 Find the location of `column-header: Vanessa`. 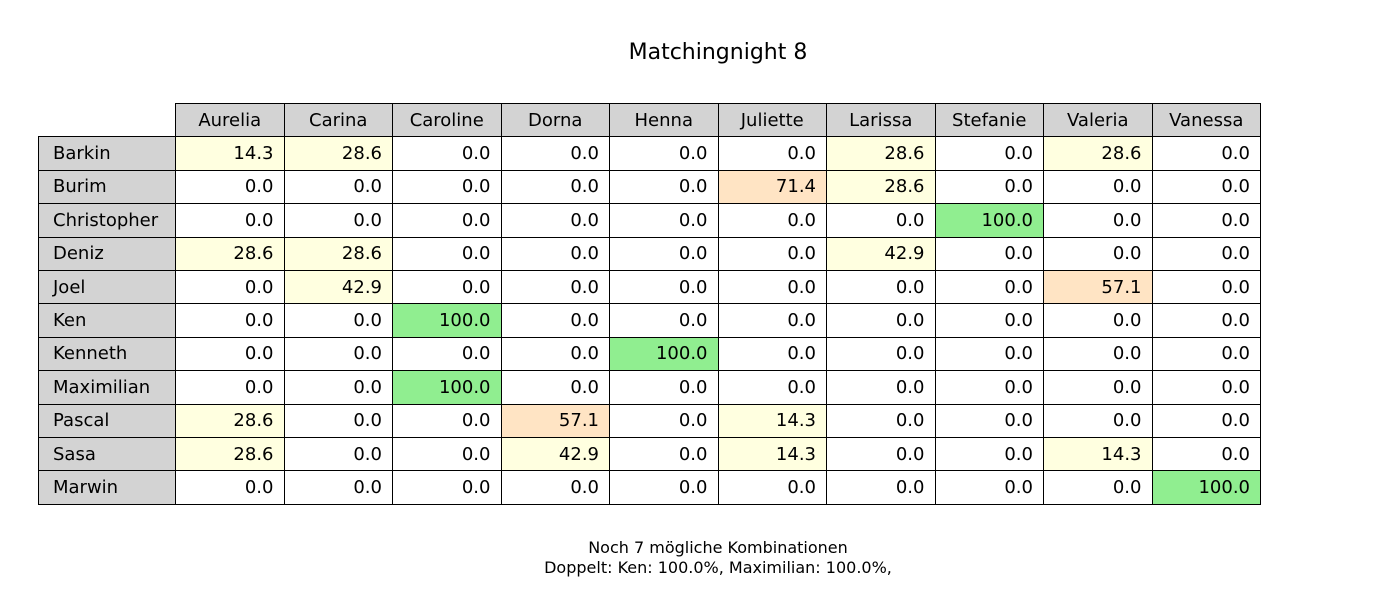

column-header: Vanessa is located at coordinates (1206, 120).